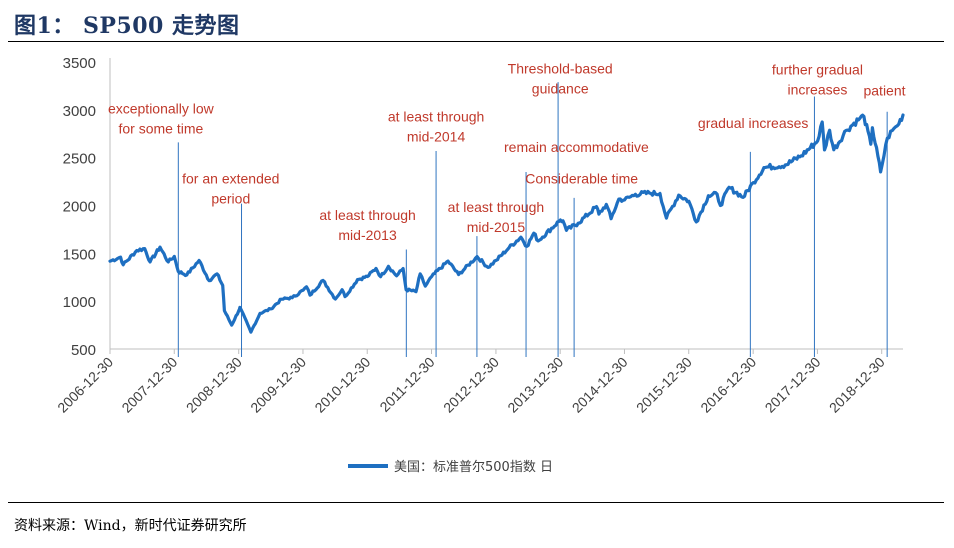 Image resolution: width=954 pixels, height=548 pixels. What do you see at coordinates (436, 136) in the screenshot?
I see `annotation-label-line: mid-2014` at bounding box center [436, 136].